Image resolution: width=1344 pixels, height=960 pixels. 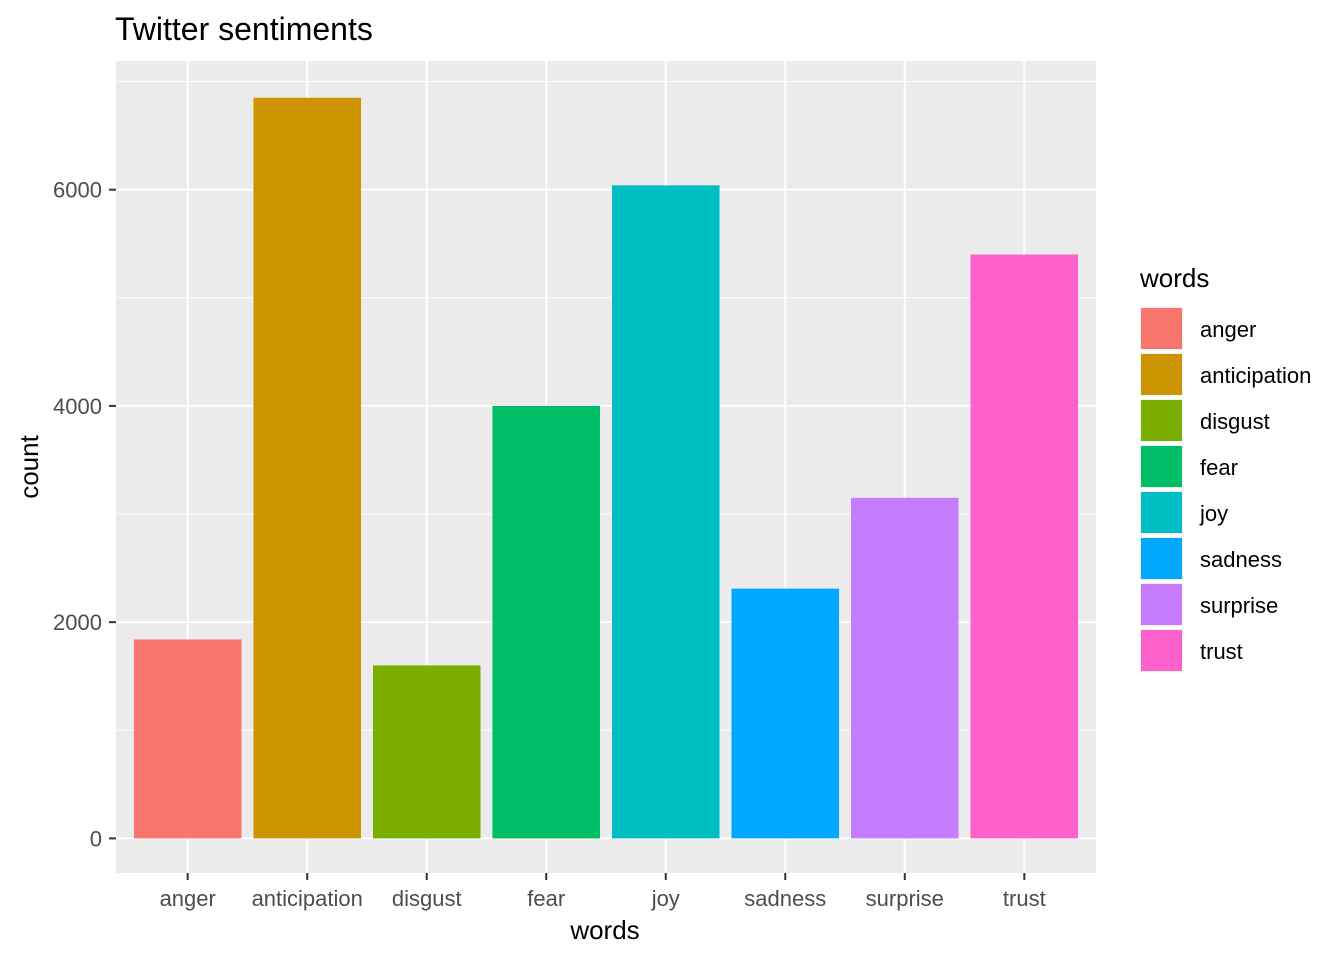 What do you see at coordinates (785, 898) in the screenshot?
I see `x-tick-label: sadness` at bounding box center [785, 898].